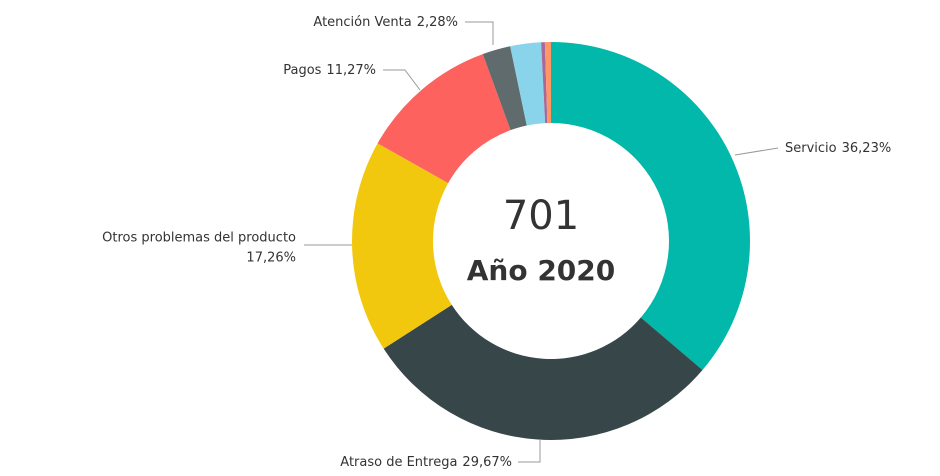  I want to click on center-total: 701, so click(541, 216).